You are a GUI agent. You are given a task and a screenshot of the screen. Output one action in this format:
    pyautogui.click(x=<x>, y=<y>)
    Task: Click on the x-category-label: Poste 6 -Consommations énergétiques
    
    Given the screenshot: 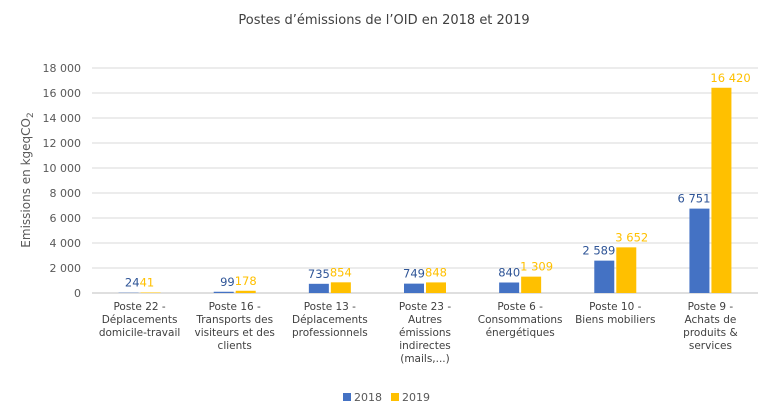 What is the action you would take?
    pyautogui.click(x=520, y=320)
    